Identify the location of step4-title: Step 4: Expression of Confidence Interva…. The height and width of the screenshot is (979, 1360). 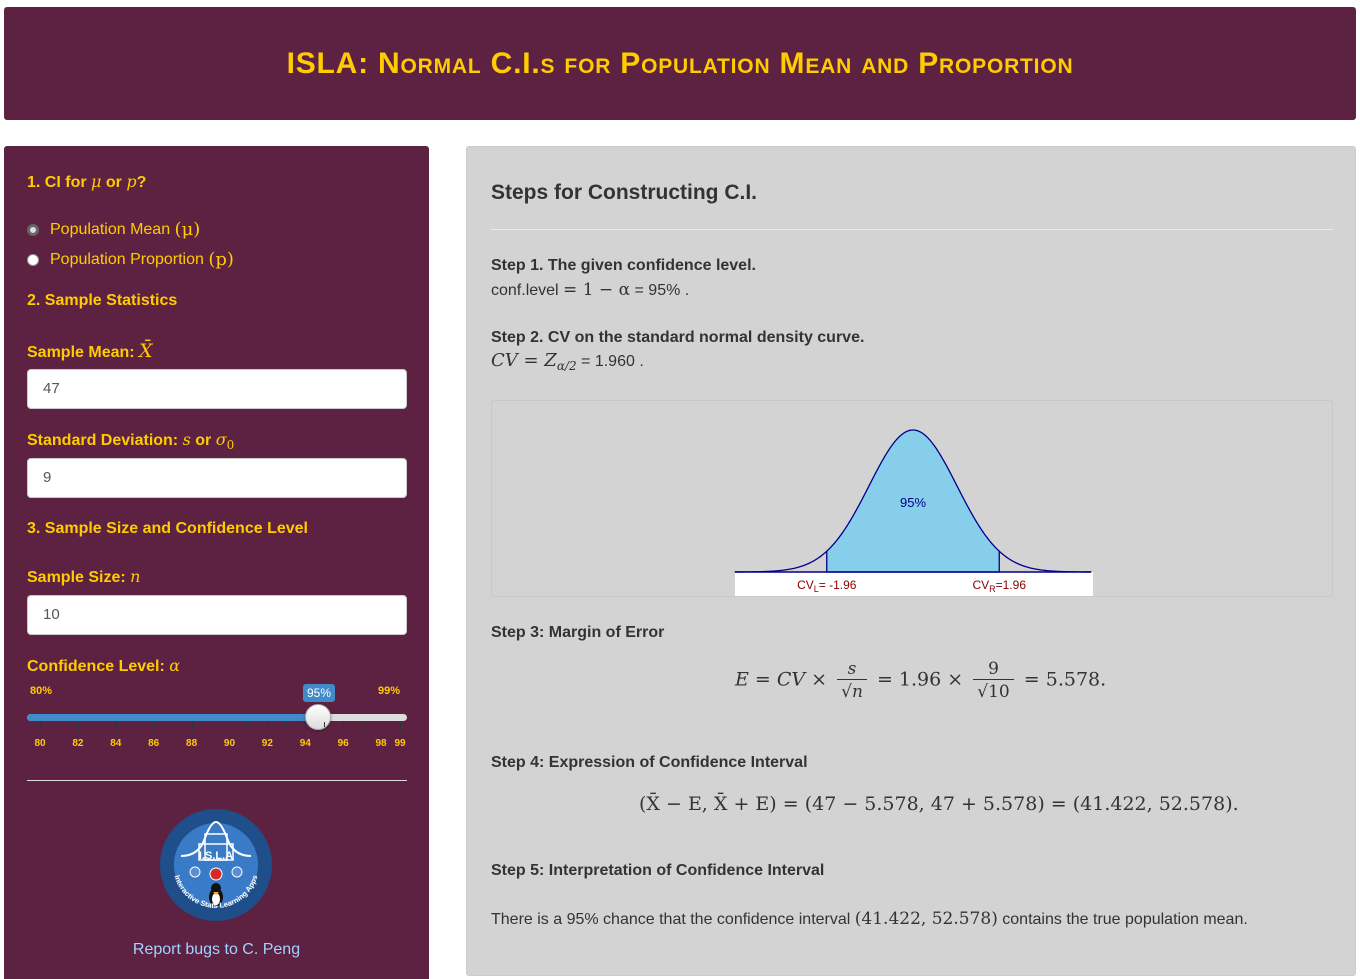
(649, 762).